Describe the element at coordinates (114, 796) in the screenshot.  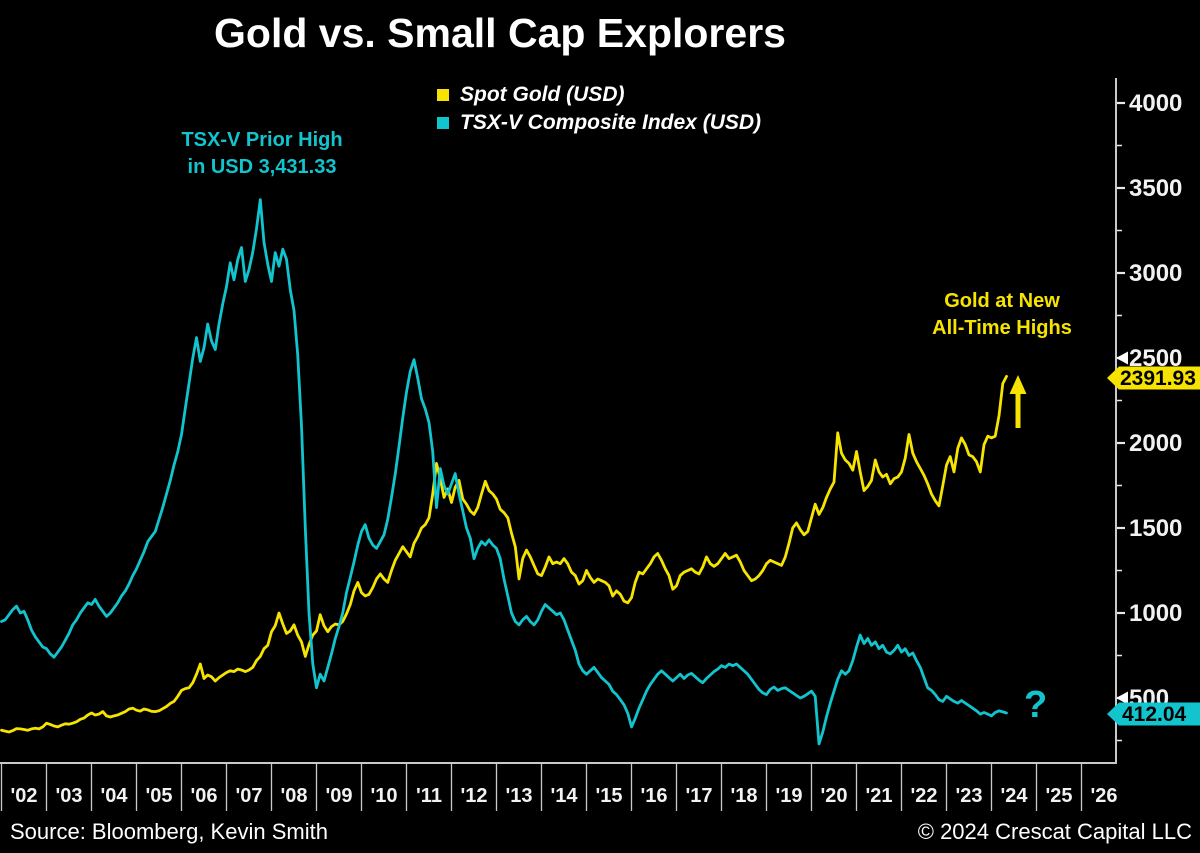
I see `x-tick-label: '04` at that location.